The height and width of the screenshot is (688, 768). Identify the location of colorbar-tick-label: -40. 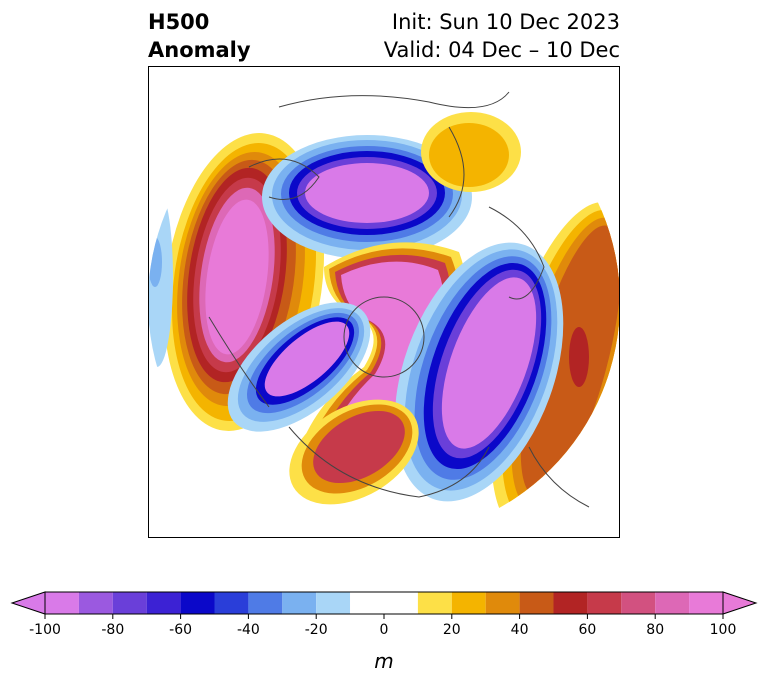
(248, 630).